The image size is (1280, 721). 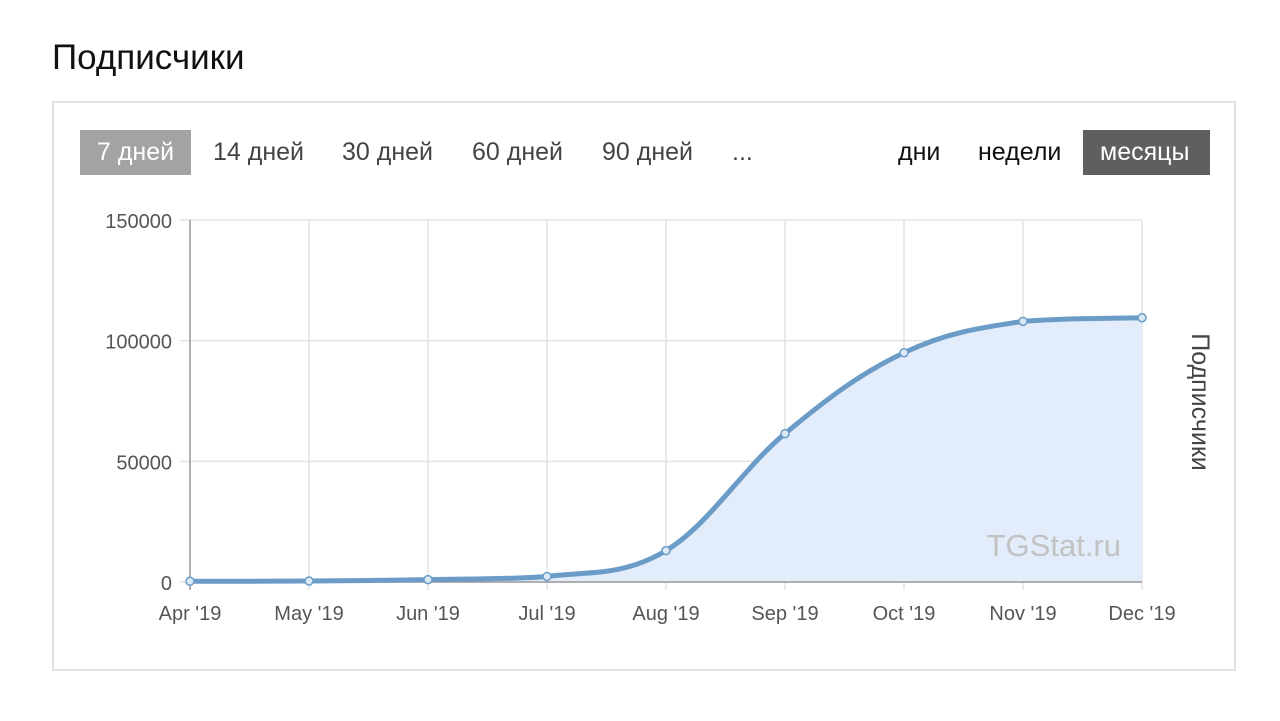 I want to click on range-tab-30-days: 30 дней, so click(x=388, y=152).